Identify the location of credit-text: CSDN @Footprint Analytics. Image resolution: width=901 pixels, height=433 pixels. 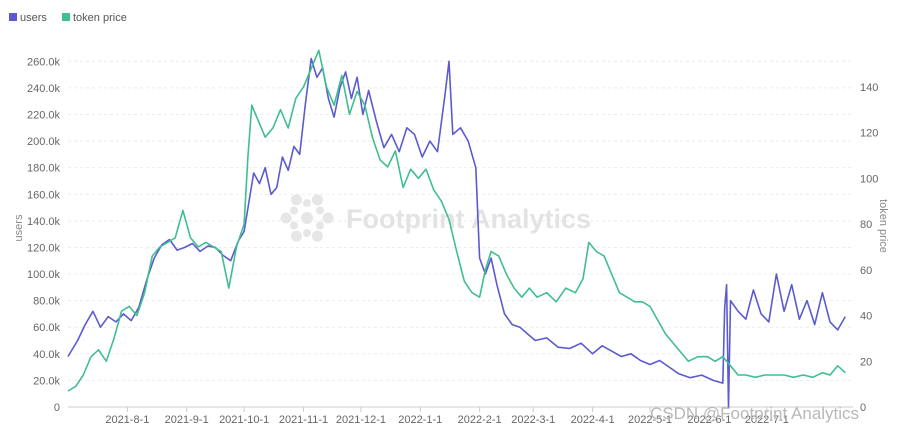
(754, 413).